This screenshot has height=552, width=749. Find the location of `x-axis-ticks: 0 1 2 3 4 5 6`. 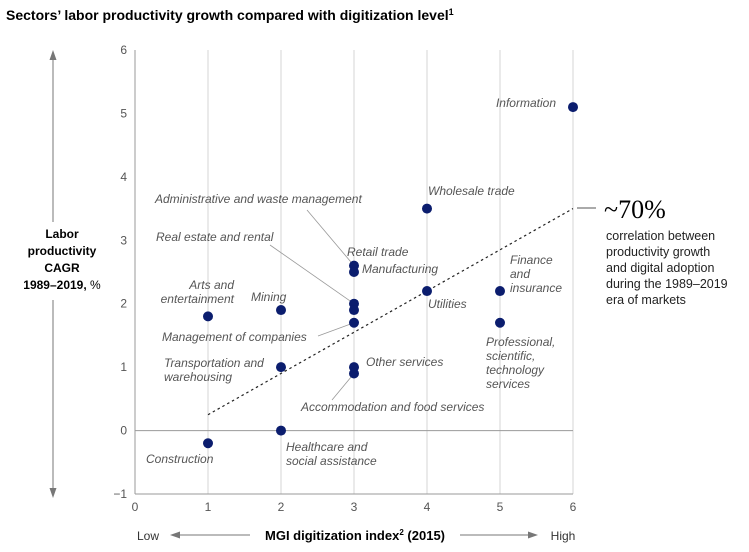

x-axis-ticks: 0 1 2 3 4 5 6 is located at coordinates (354, 507).